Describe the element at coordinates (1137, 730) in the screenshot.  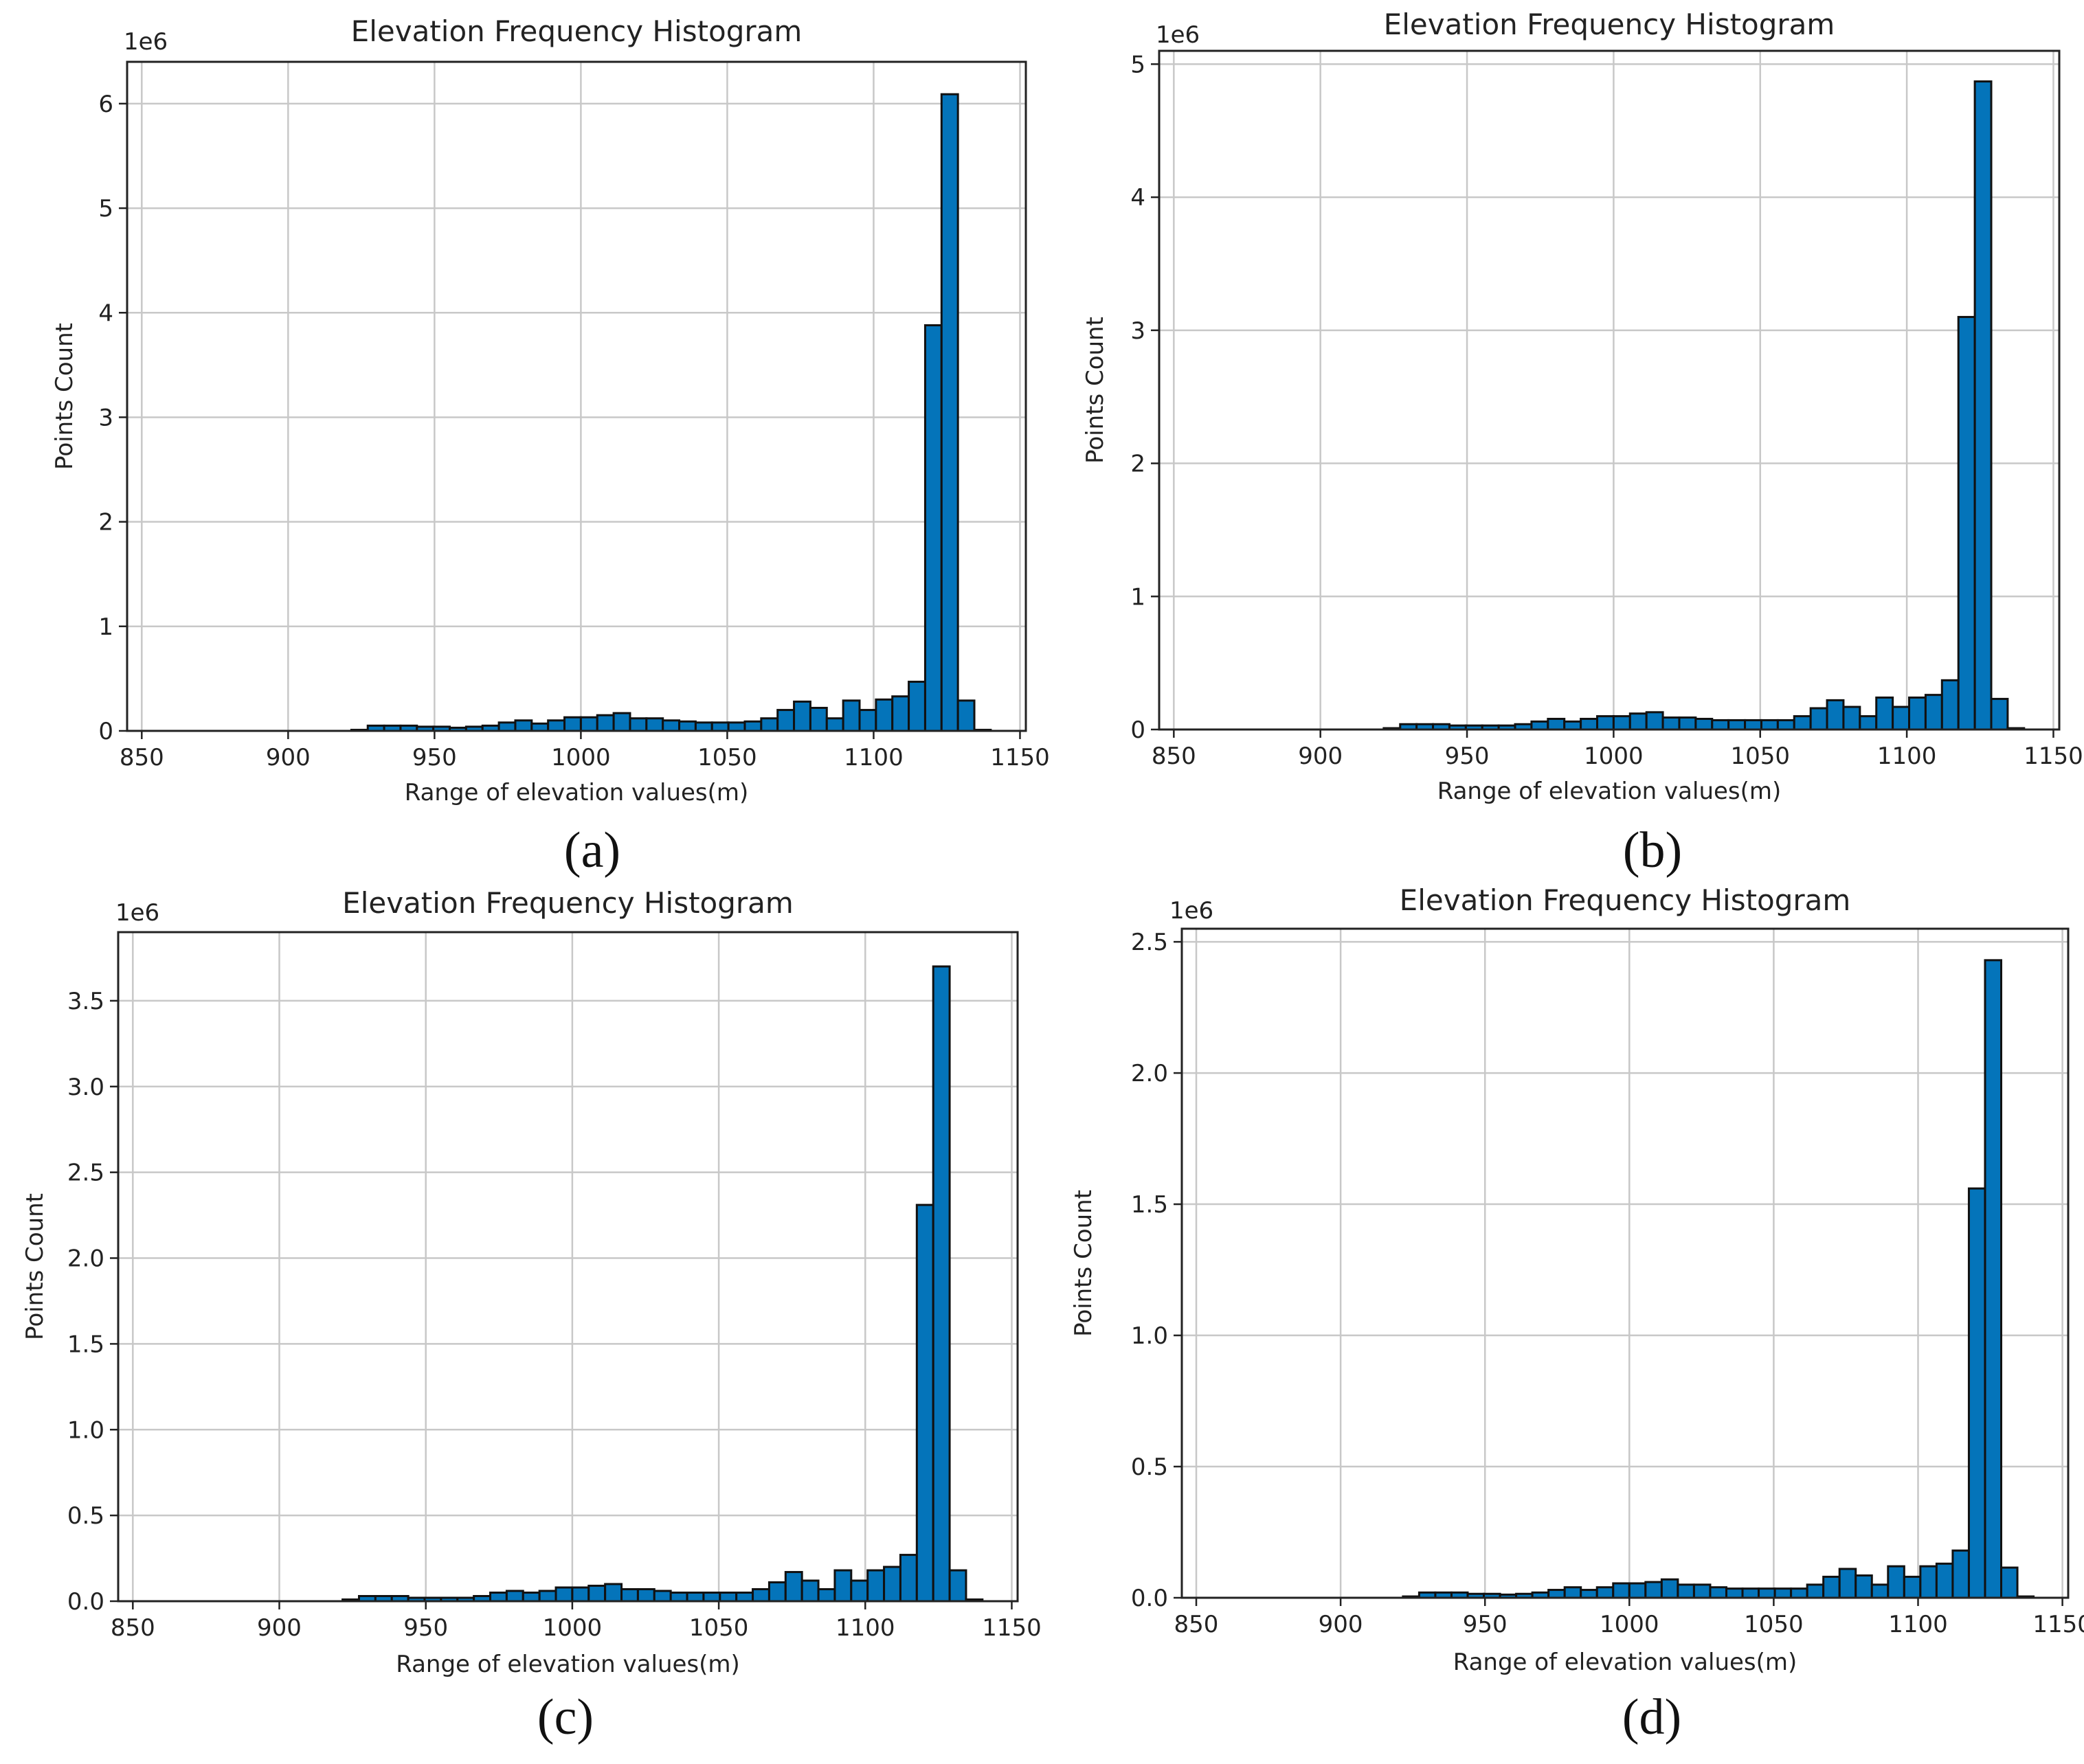
I see `y-tick-label: 0` at that location.